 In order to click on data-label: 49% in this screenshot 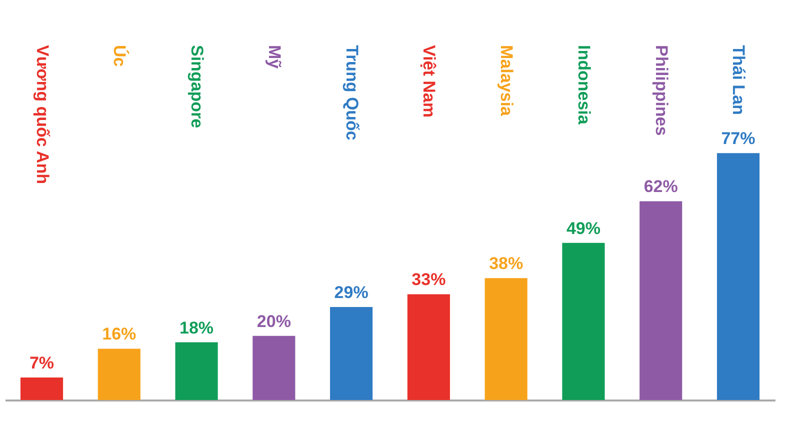, I will do `click(583, 228)`.